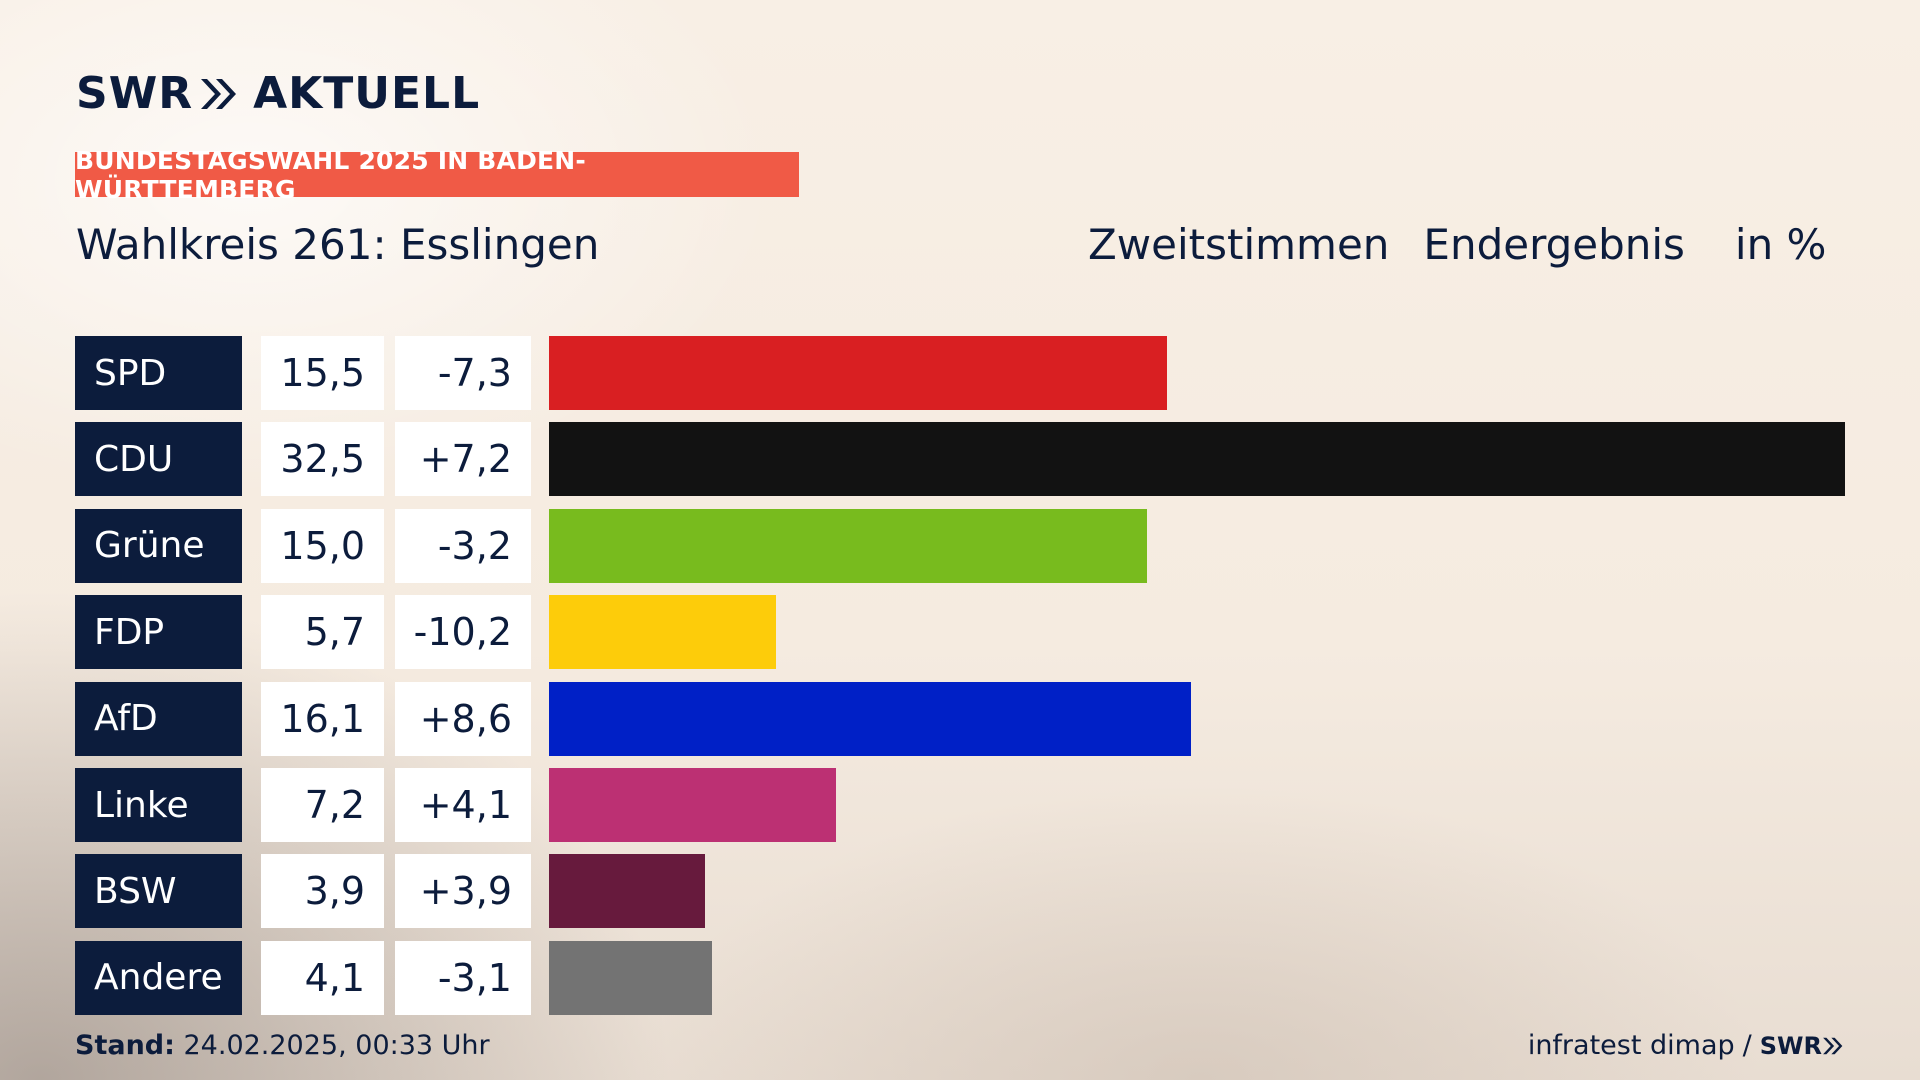 This screenshot has height=1080, width=1920. Describe the element at coordinates (125, 1045) in the screenshot. I see `stand-label: Stand:` at that location.